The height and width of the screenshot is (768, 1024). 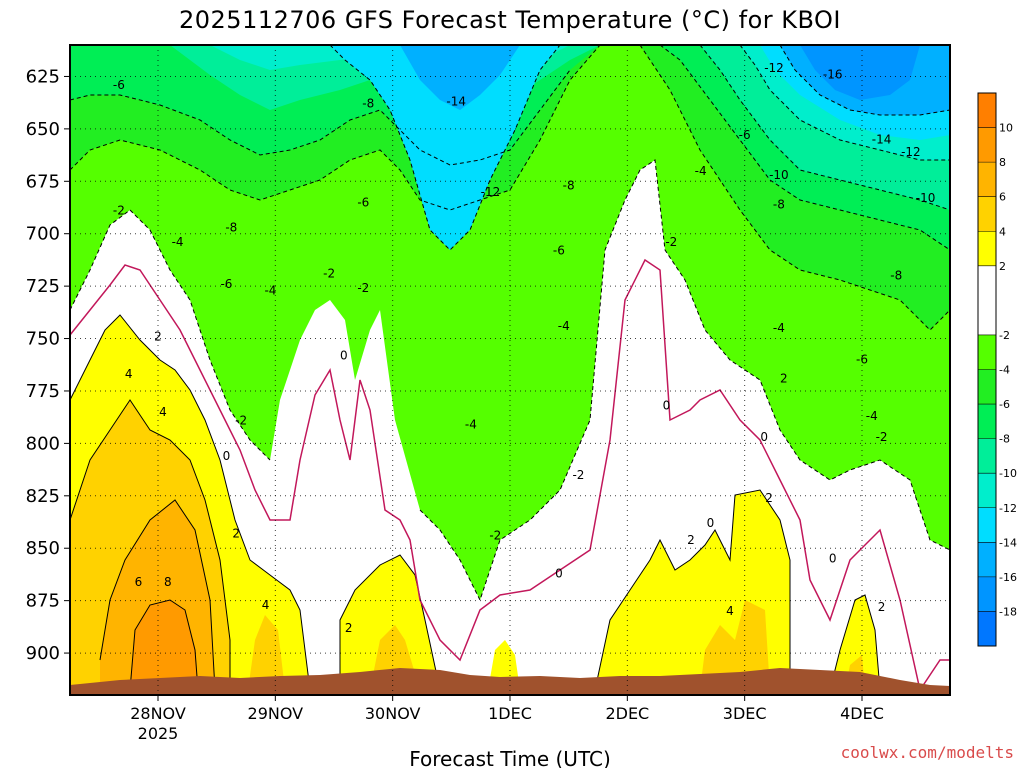 I want to click on y-tick-label: 700, so click(x=43, y=234).